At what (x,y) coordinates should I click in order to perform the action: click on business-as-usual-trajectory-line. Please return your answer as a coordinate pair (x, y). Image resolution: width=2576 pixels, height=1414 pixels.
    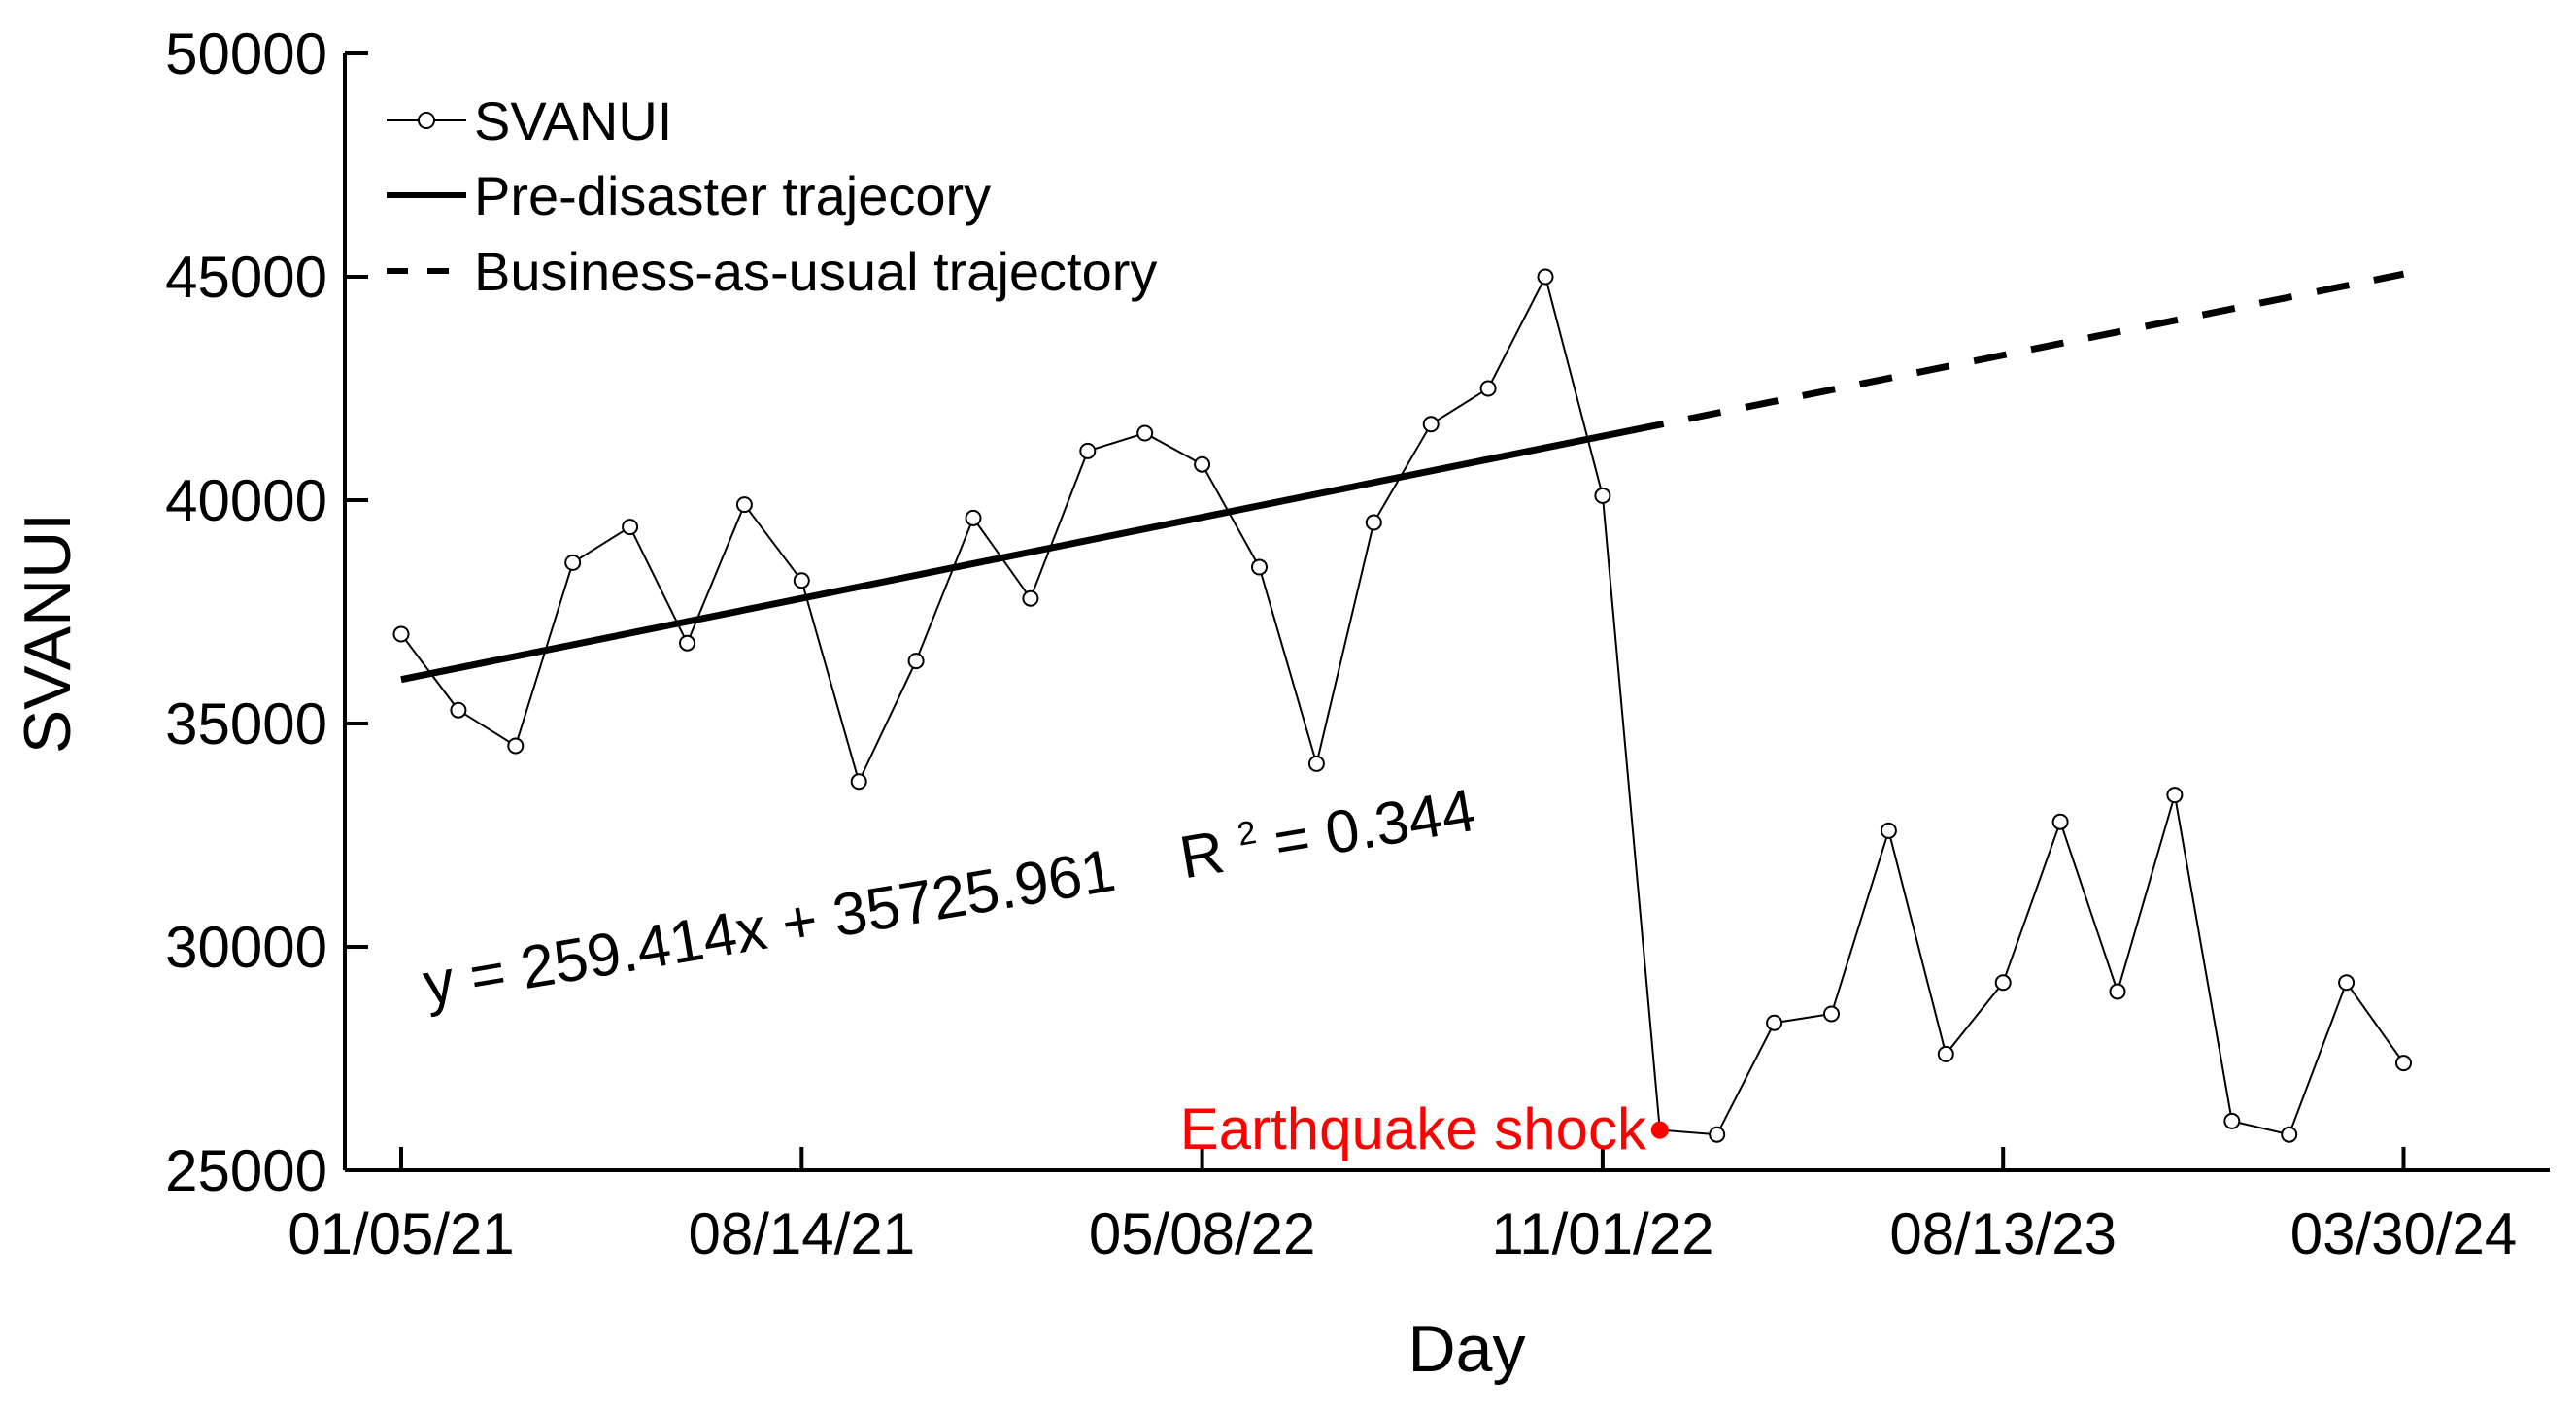
    Looking at the image, I should click on (2017, 352).